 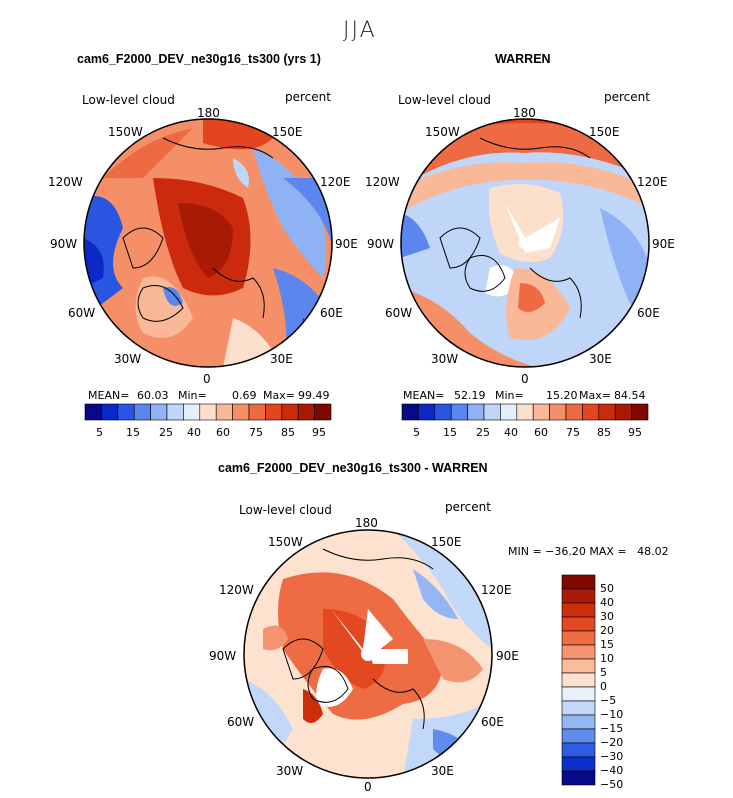 I want to click on panel-1-min-value: 0.69, so click(x=244, y=395).